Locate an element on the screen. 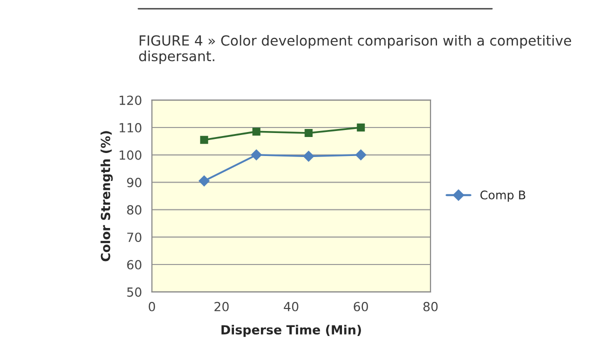 This screenshot has width=615, height=350. y-tick-label: 90 is located at coordinates (134, 183).